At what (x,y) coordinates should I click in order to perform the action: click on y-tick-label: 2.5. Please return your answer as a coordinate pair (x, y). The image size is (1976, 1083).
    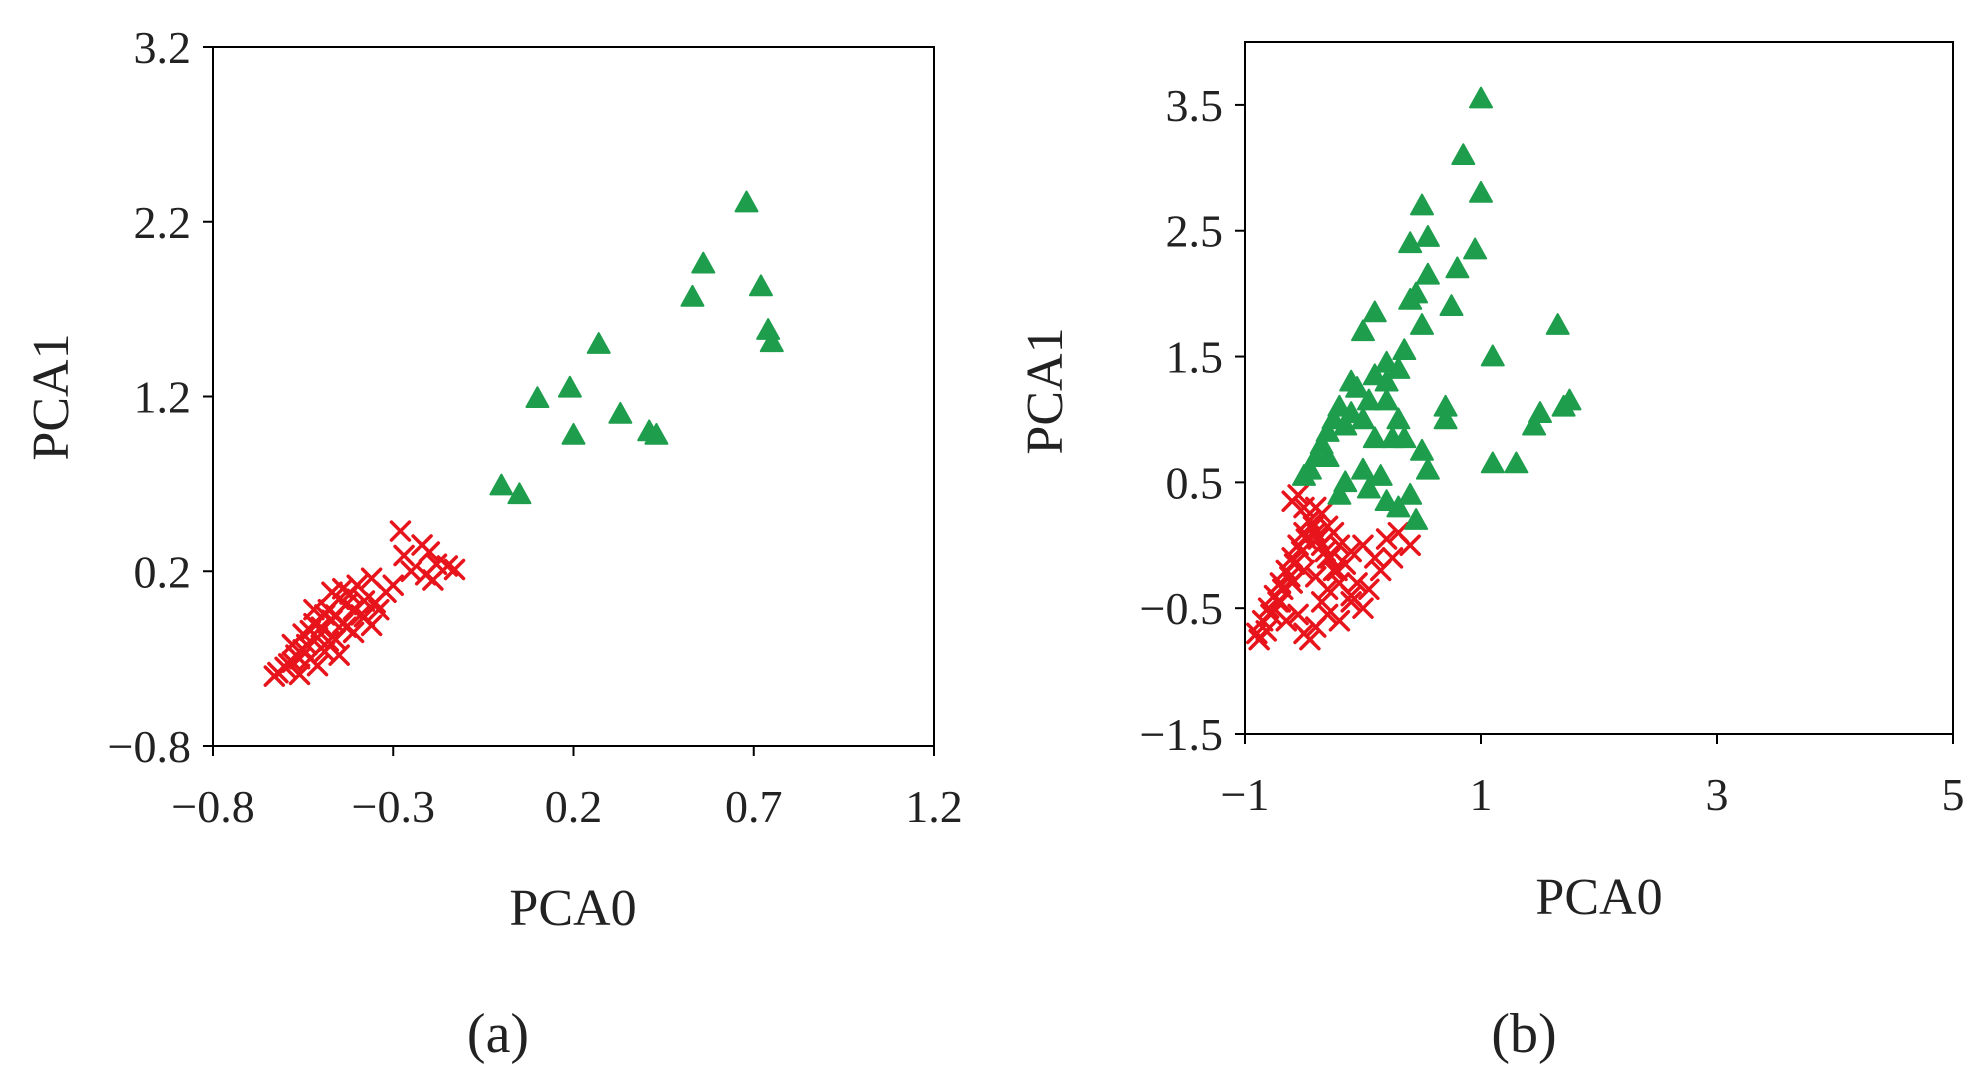
    Looking at the image, I should click on (1195, 231).